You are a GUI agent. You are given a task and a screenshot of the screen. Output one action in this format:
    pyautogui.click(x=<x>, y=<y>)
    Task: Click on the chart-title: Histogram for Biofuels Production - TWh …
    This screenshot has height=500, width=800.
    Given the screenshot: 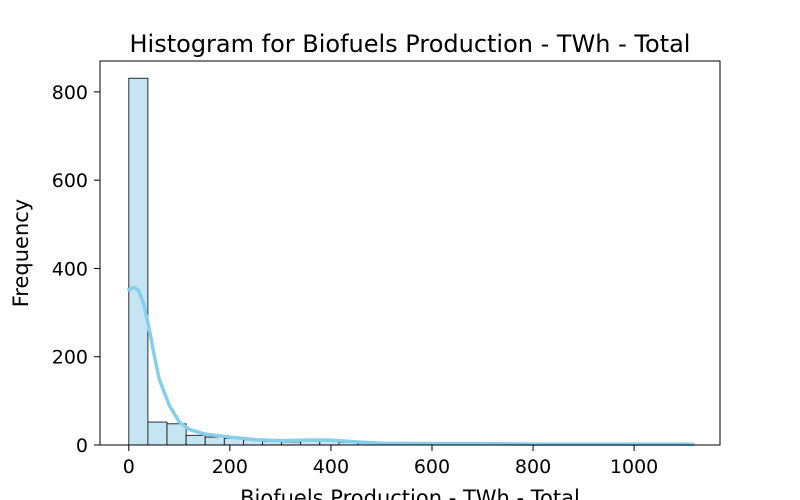 What is the action you would take?
    pyautogui.click(x=410, y=44)
    